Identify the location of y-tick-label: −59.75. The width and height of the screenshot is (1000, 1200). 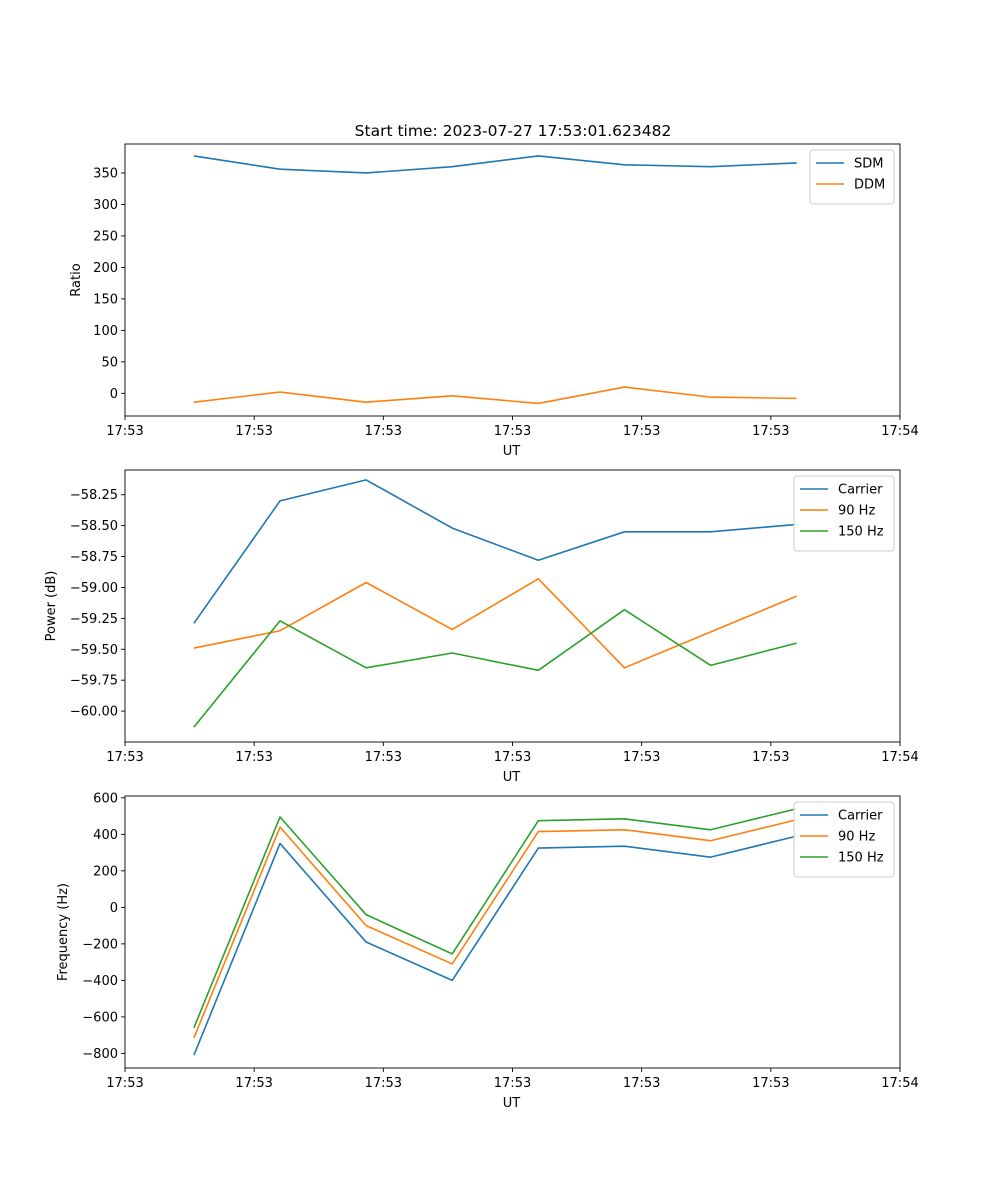
(94, 681).